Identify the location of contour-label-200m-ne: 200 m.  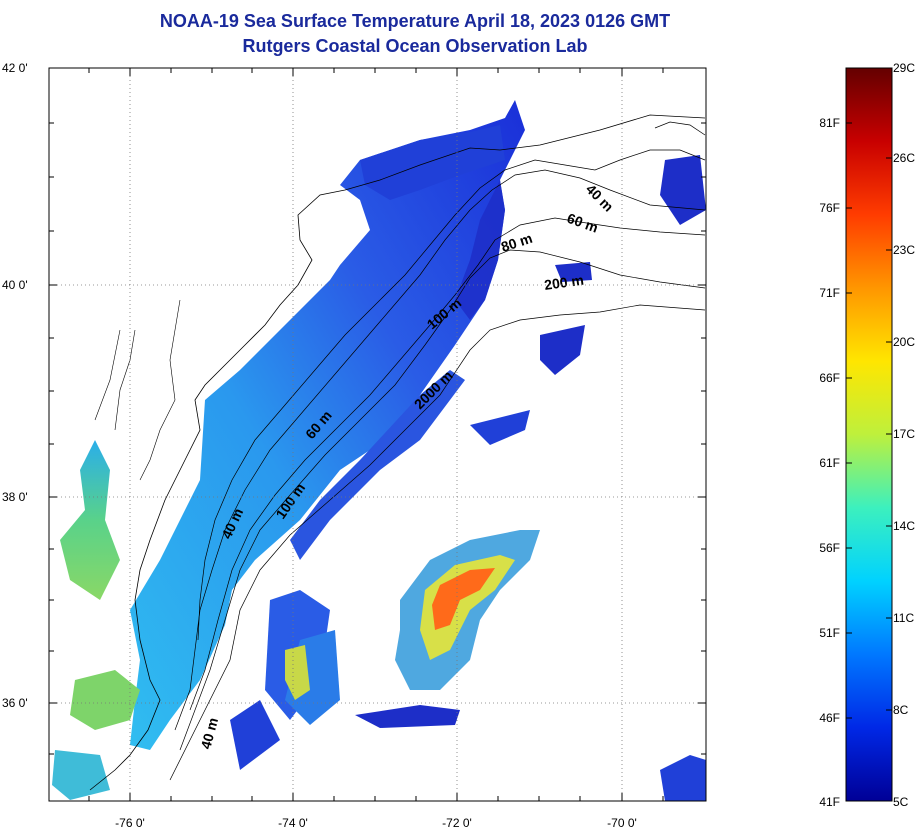
(564, 282).